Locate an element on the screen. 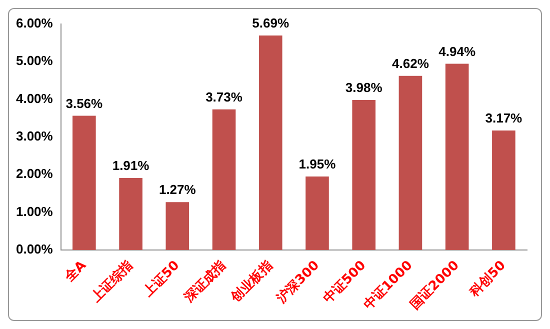  x-tick-label: 科创50 is located at coordinates (487, 279).